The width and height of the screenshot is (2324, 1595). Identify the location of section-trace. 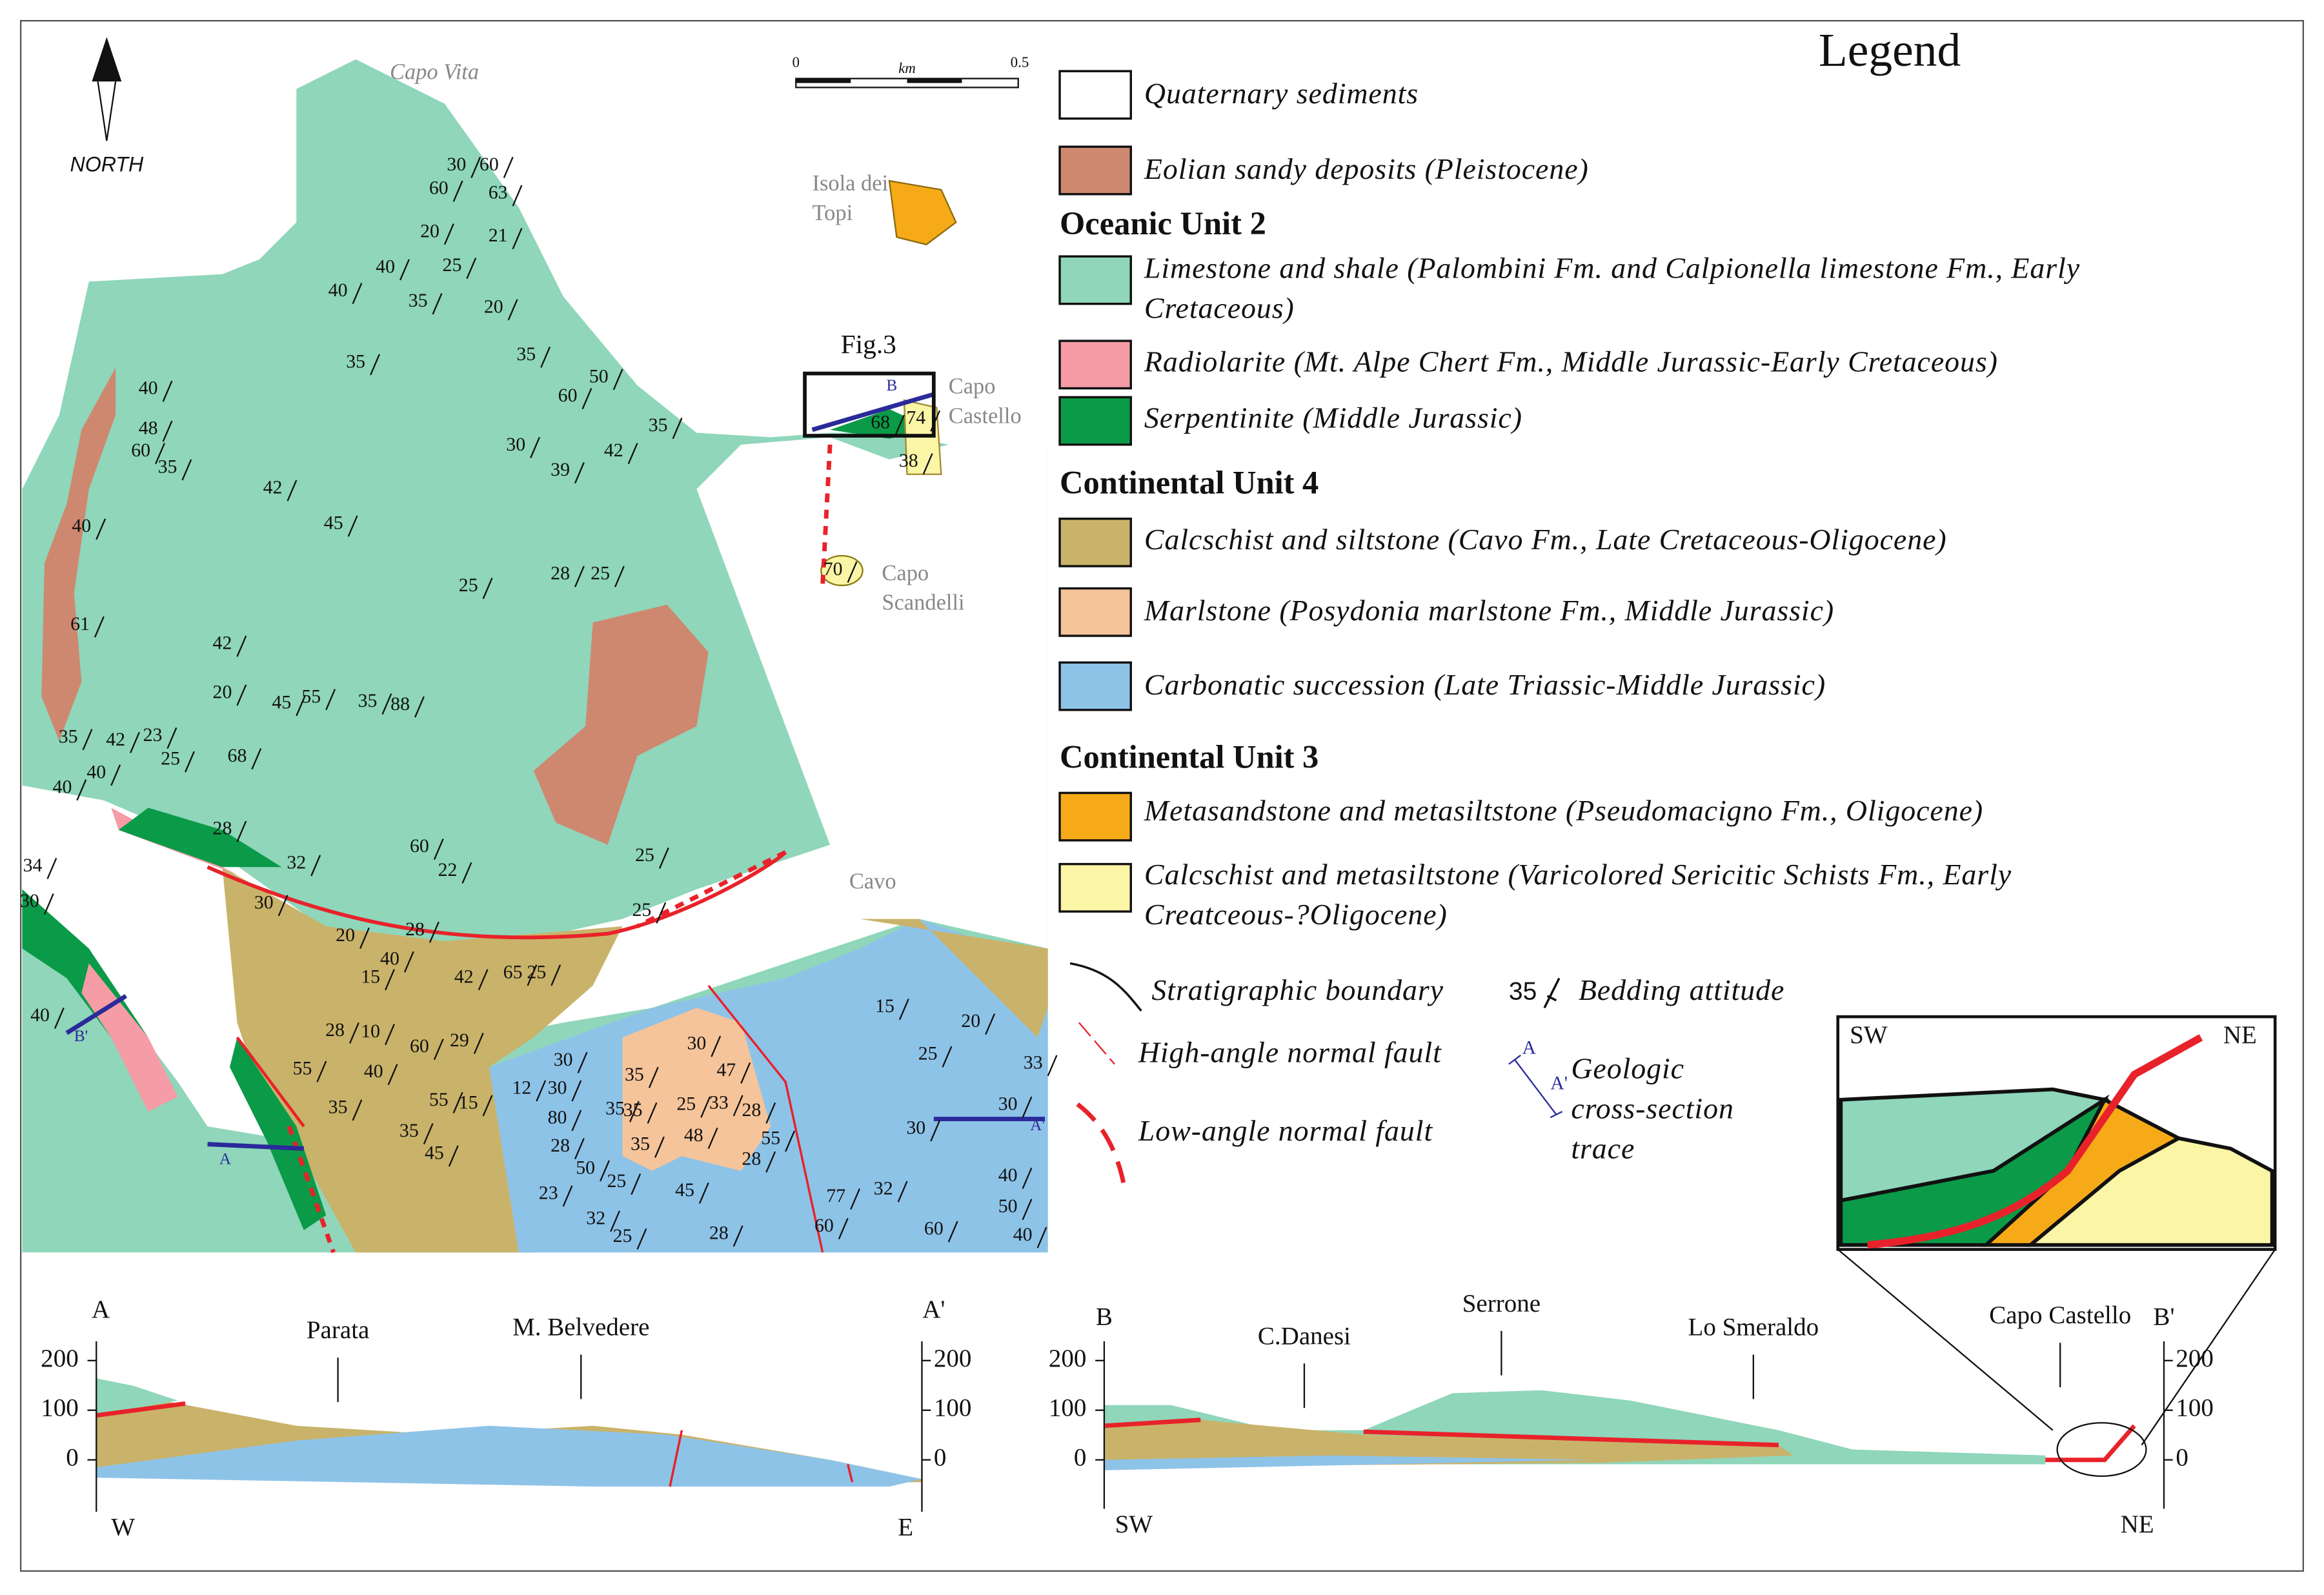
(255, 1146).